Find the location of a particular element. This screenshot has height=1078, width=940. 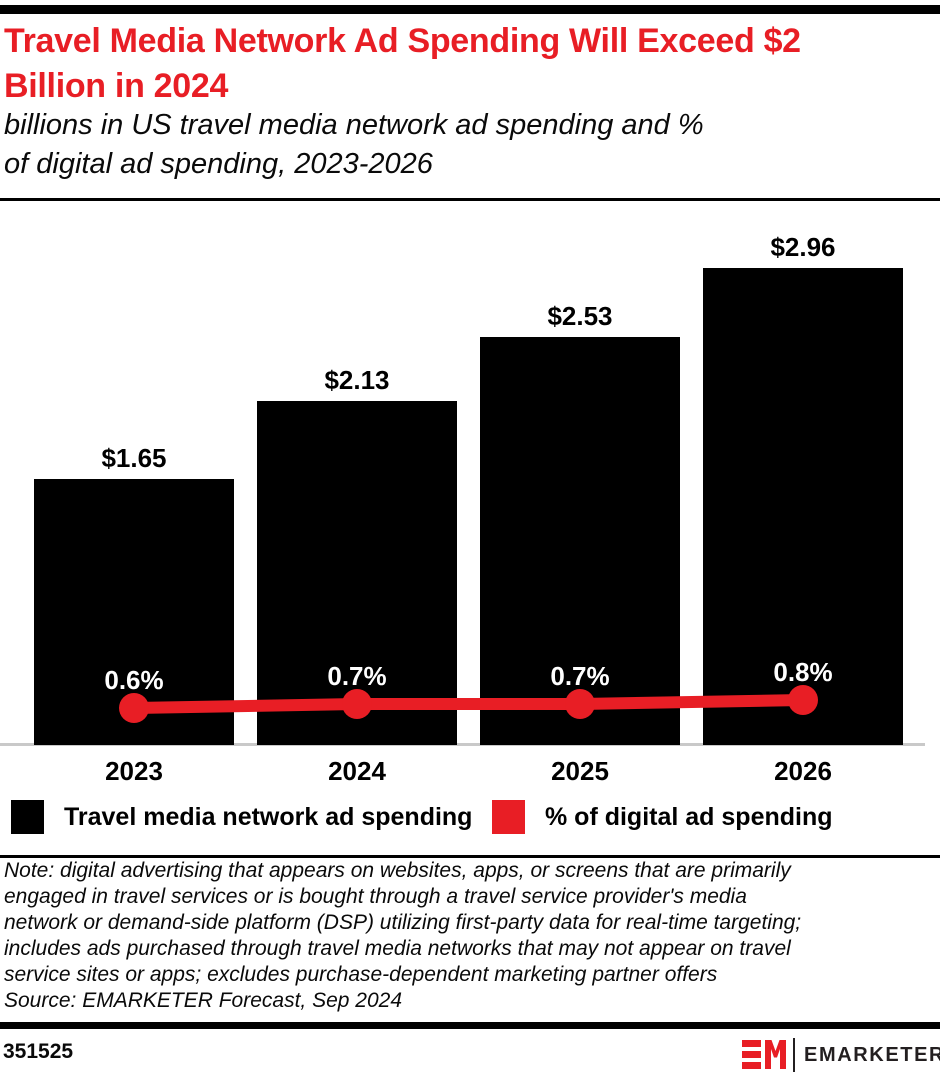

header-divider is located at coordinates (470, 199).